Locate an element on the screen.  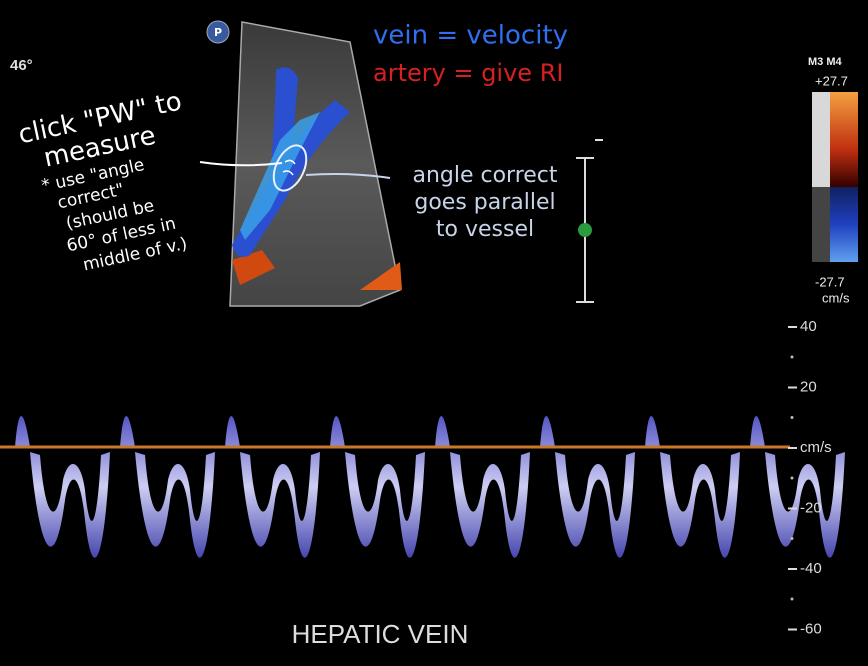
color-bar-min: -27.7 is located at coordinates (830, 281).